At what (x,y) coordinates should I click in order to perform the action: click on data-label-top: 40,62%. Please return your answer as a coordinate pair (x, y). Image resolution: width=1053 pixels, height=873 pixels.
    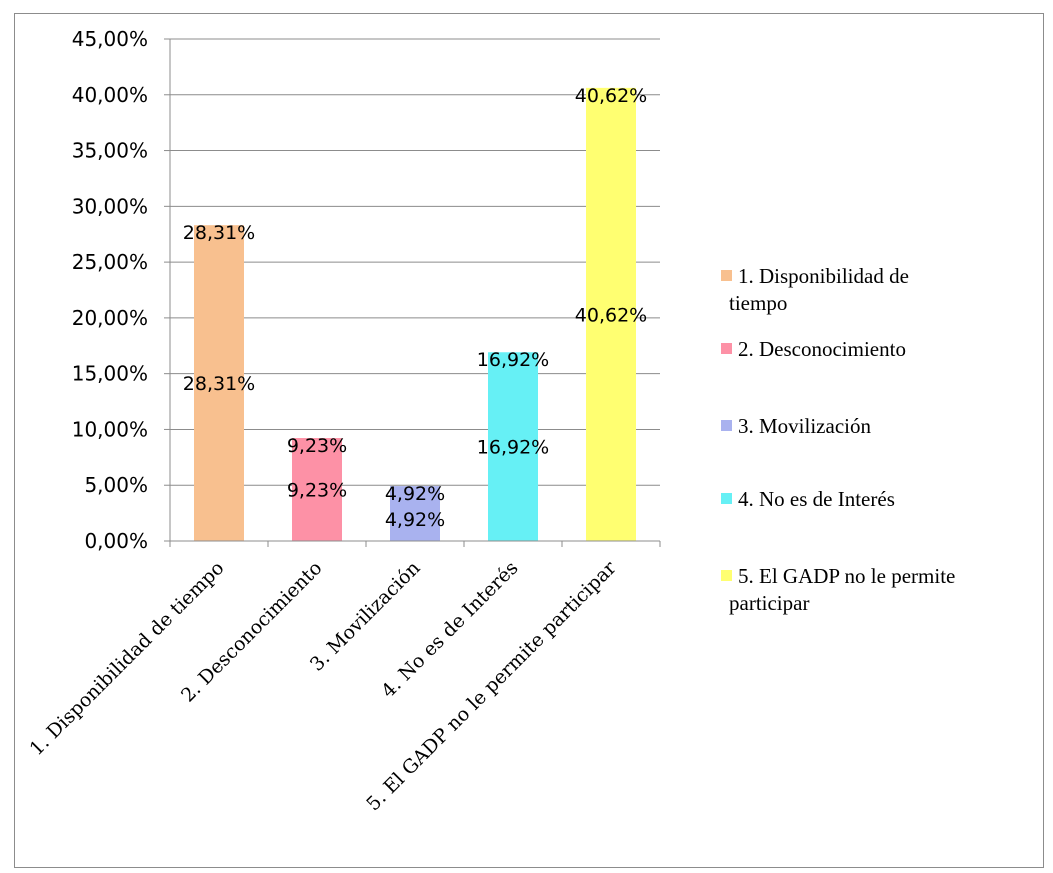
    Looking at the image, I should click on (611, 96).